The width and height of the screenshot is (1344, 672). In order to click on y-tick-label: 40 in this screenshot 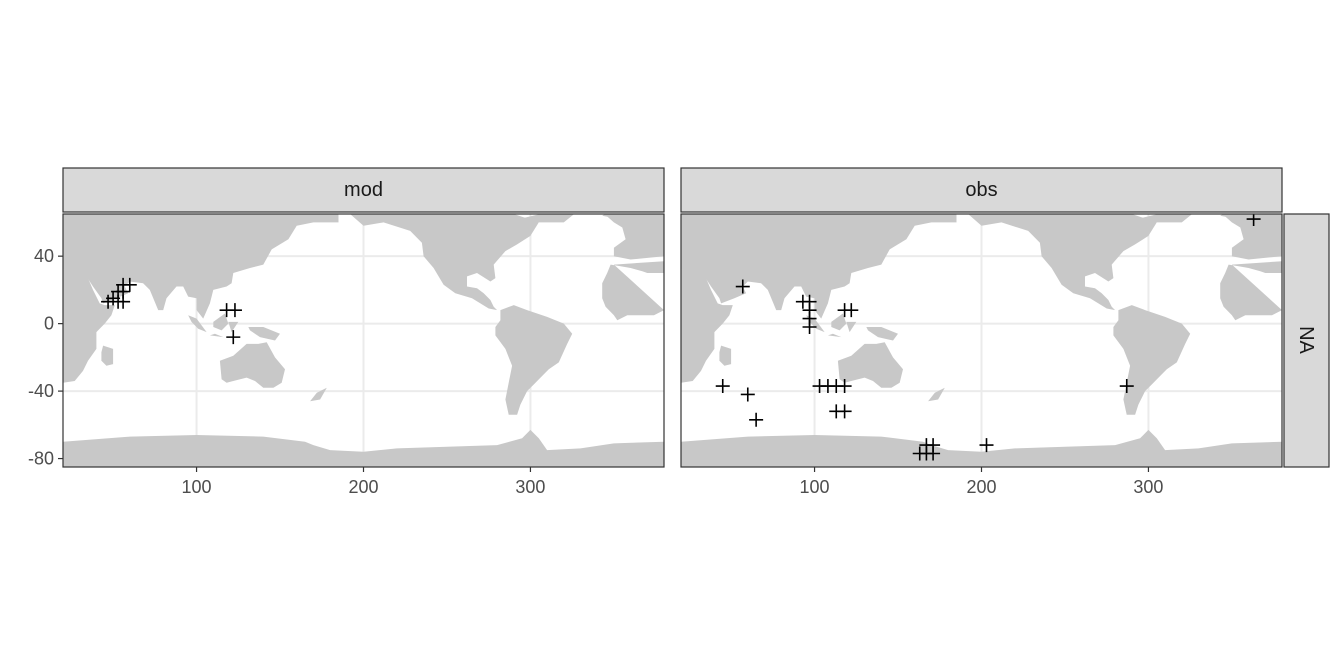, I will do `click(44, 256)`.